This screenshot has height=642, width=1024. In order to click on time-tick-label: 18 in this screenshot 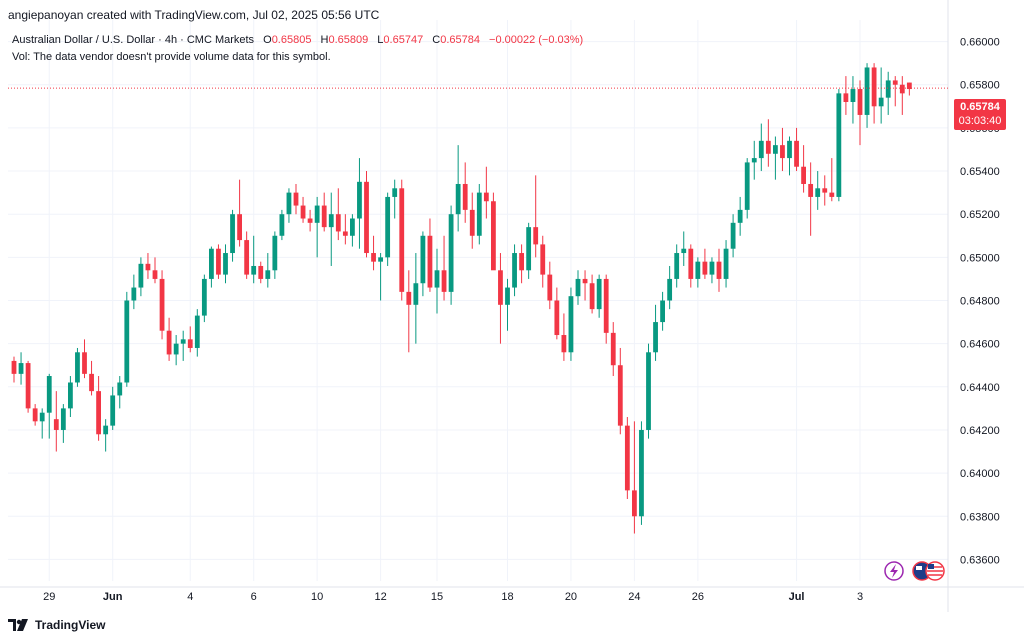, I will do `click(507, 597)`.